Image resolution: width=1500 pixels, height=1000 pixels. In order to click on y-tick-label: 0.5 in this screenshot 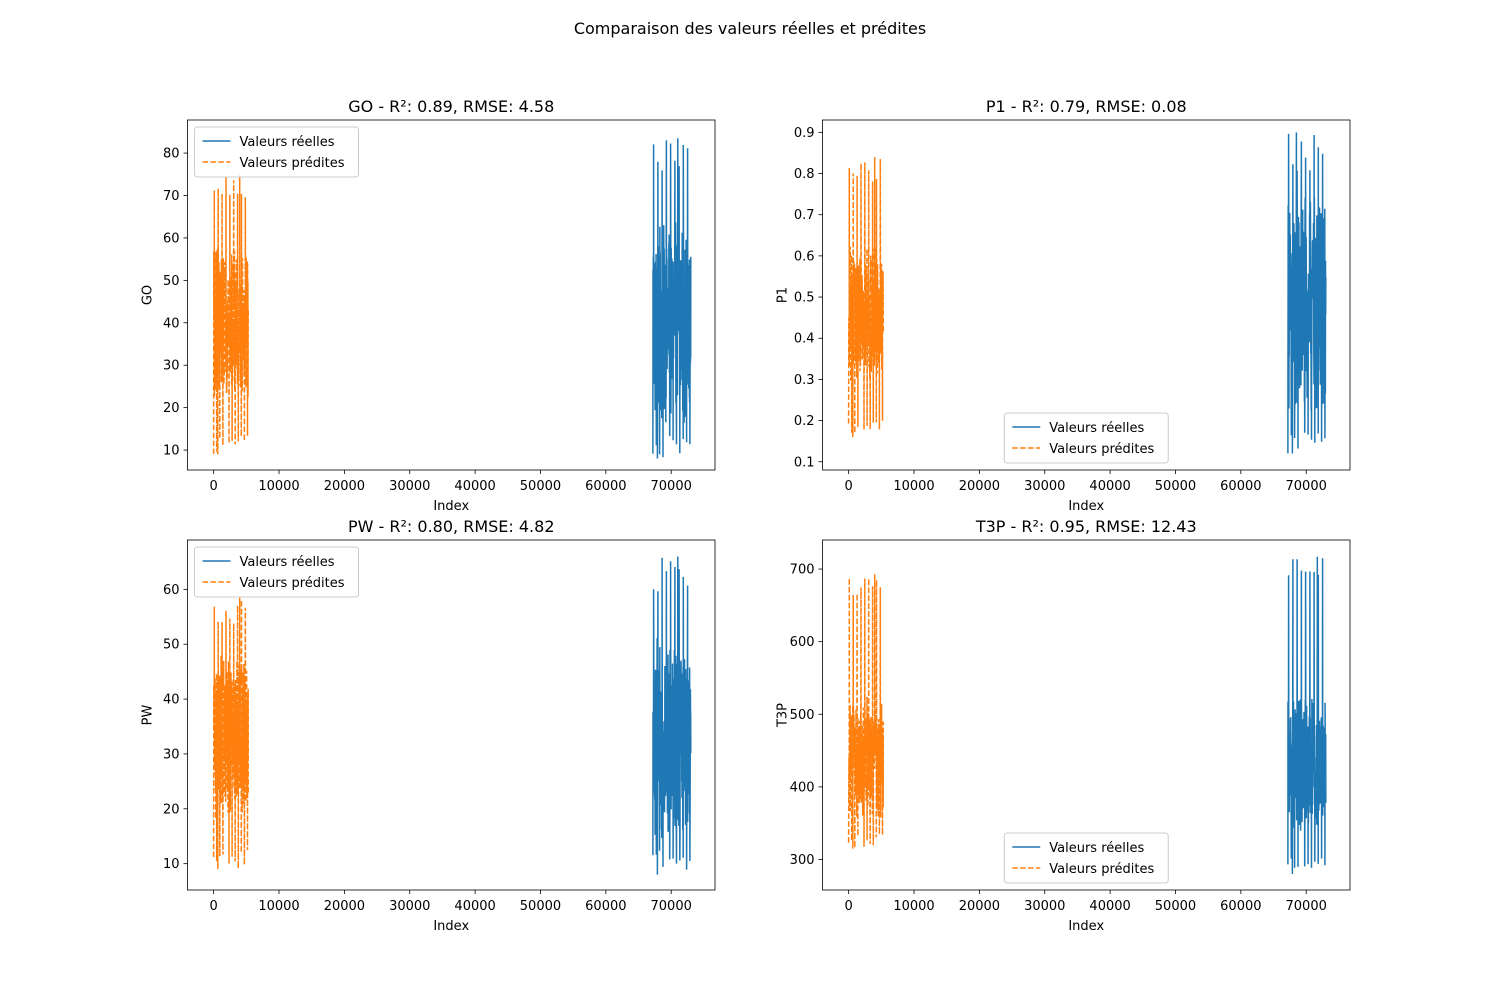, I will do `click(804, 298)`.